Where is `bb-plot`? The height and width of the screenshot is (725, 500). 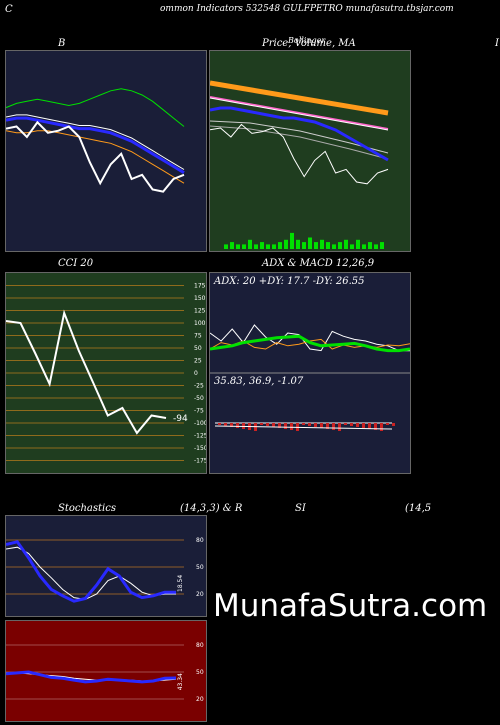
bb-plot is located at coordinates (95, 140).